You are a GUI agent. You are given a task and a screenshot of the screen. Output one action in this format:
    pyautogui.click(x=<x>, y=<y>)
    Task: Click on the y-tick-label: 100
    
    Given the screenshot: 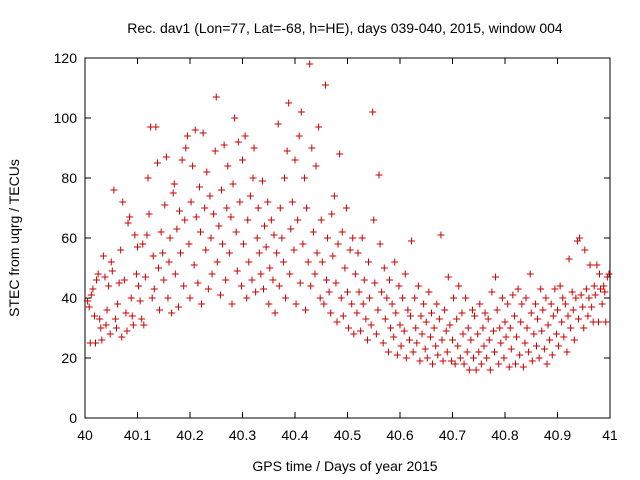 What is the action you would take?
    pyautogui.click(x=66, y=118)
    